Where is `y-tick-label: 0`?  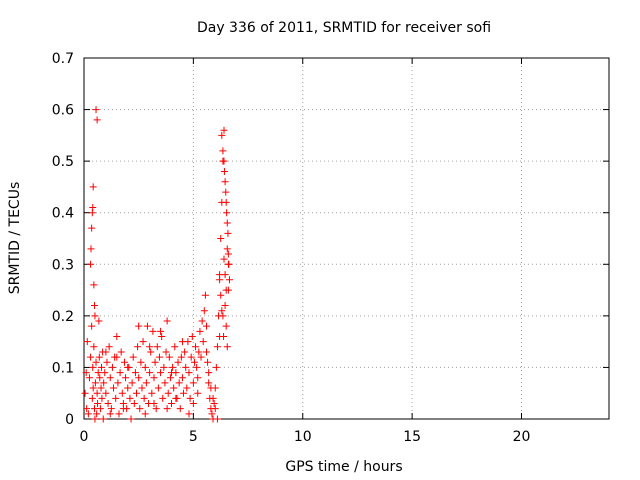
y-tick-label: 0 is located at coordinates (69, 420).